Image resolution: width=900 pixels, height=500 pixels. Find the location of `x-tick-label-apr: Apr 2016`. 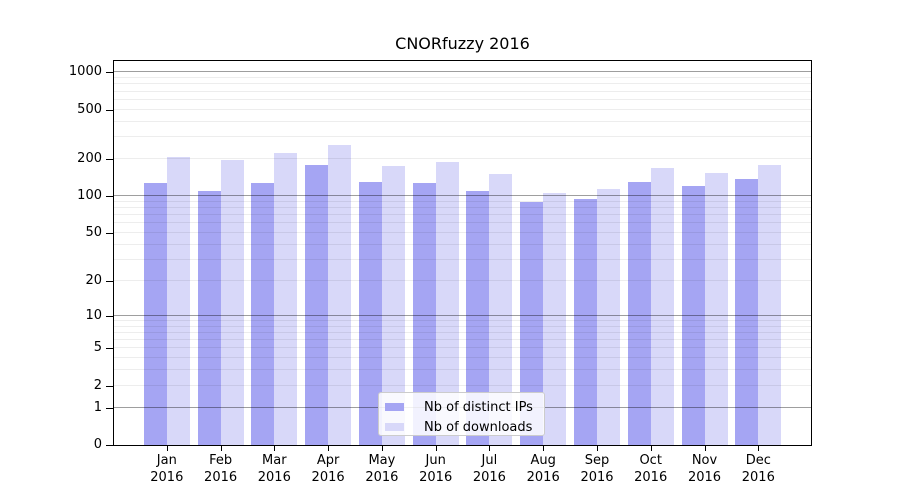

x-tick-label-apr: Apr 2016 is located at coordinates (328, 469).